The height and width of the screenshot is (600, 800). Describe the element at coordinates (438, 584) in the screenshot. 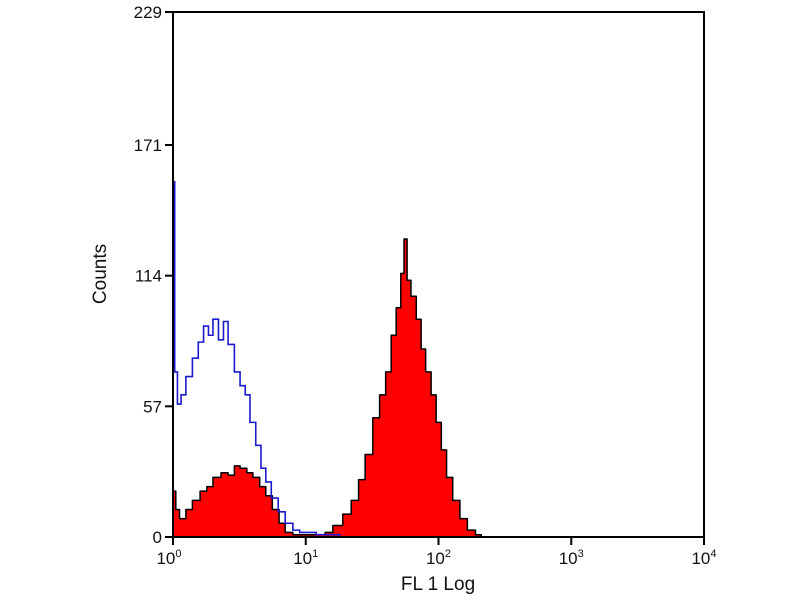

I see `x-axis-title: FL 1 Log` at that location.